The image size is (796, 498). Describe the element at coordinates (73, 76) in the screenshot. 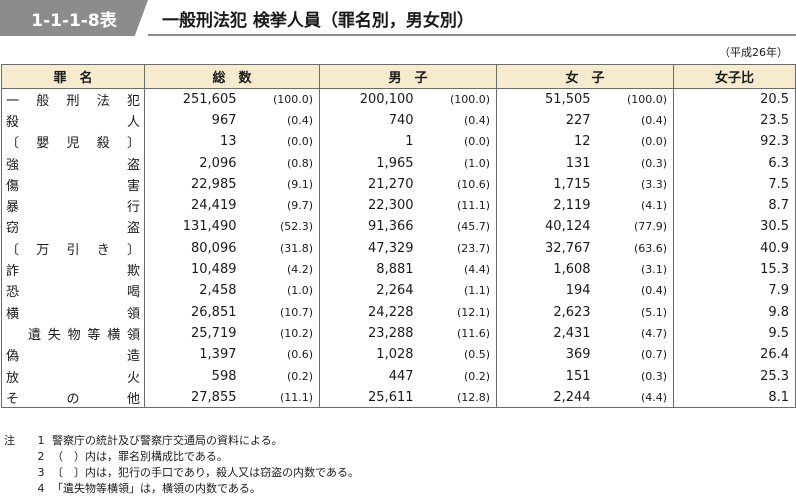

I see `column-header-crime: 罪 名` at that location.